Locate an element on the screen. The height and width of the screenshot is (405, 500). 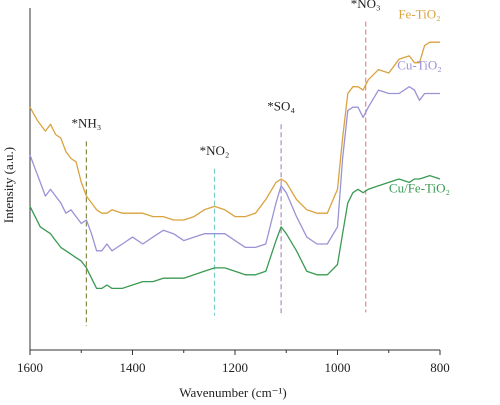
x-tick-label: 1200 is located at coordinates (235, 367).